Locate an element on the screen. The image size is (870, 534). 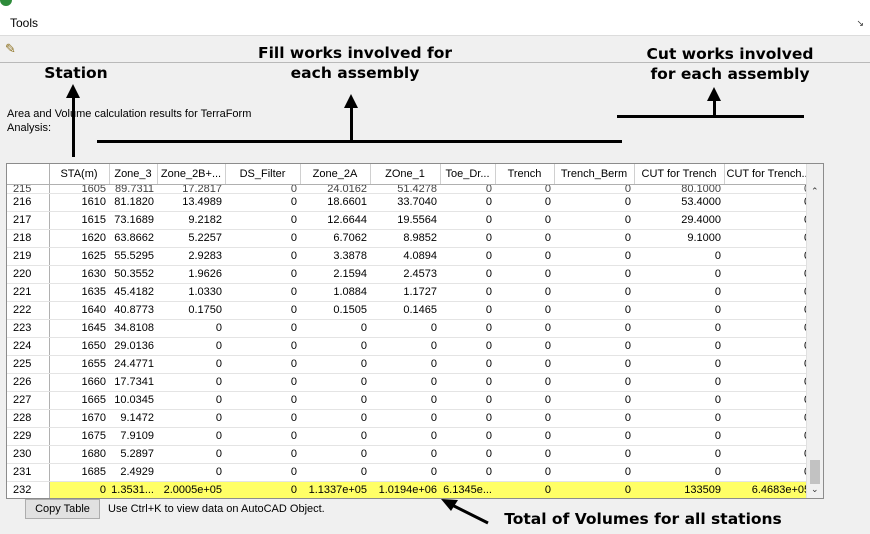
pencil-icon: ✎ is located at coordinates (10, 48).